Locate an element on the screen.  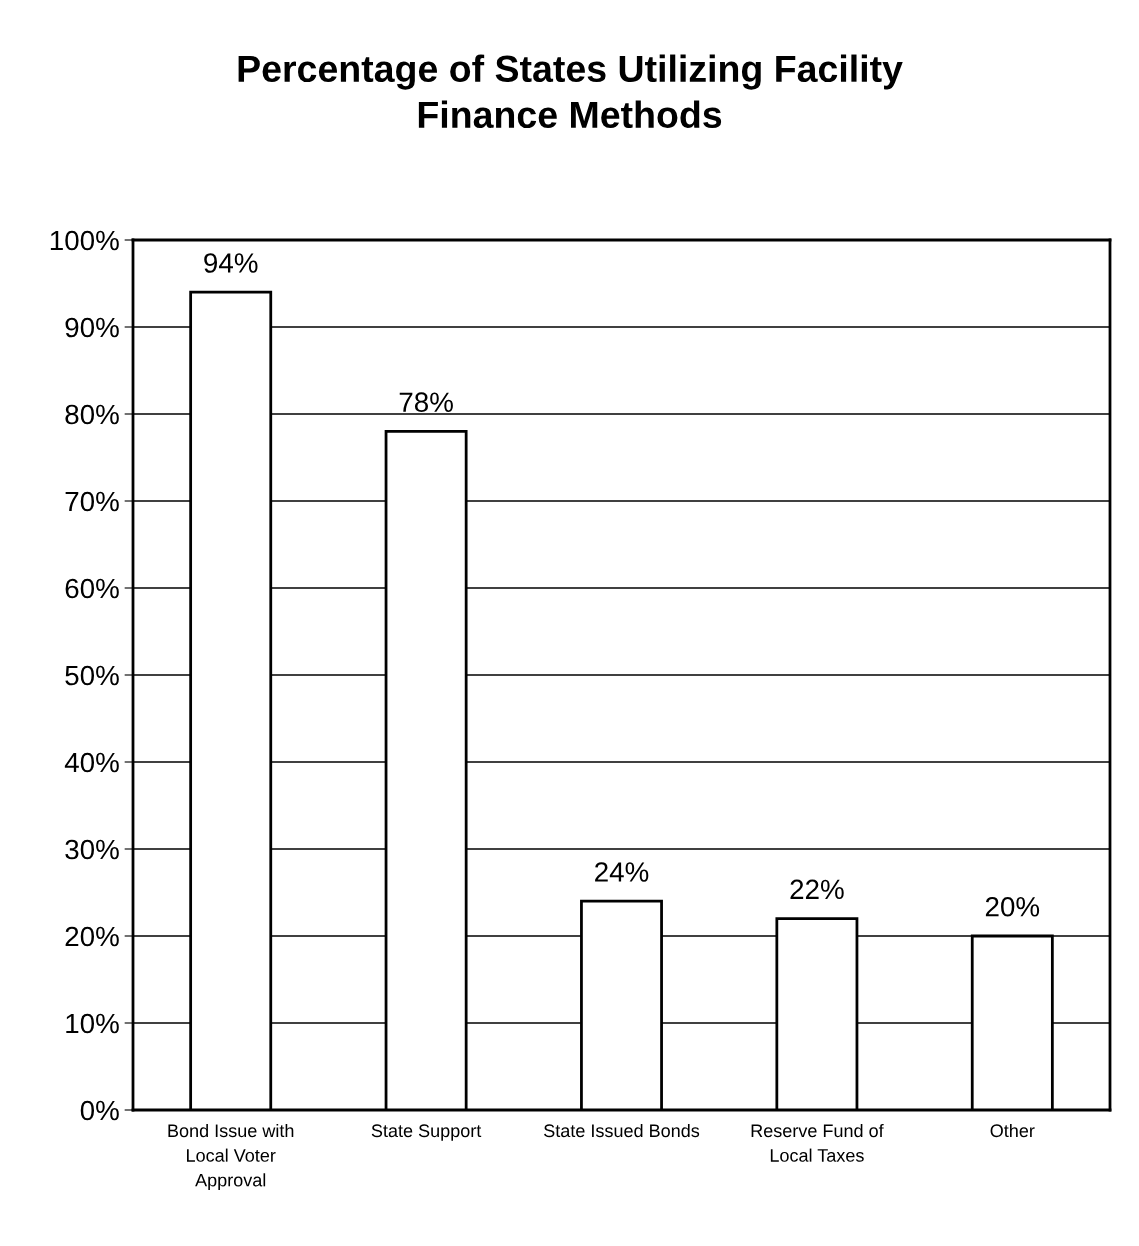
data-label: 78% is located at coordinates (426, 402).